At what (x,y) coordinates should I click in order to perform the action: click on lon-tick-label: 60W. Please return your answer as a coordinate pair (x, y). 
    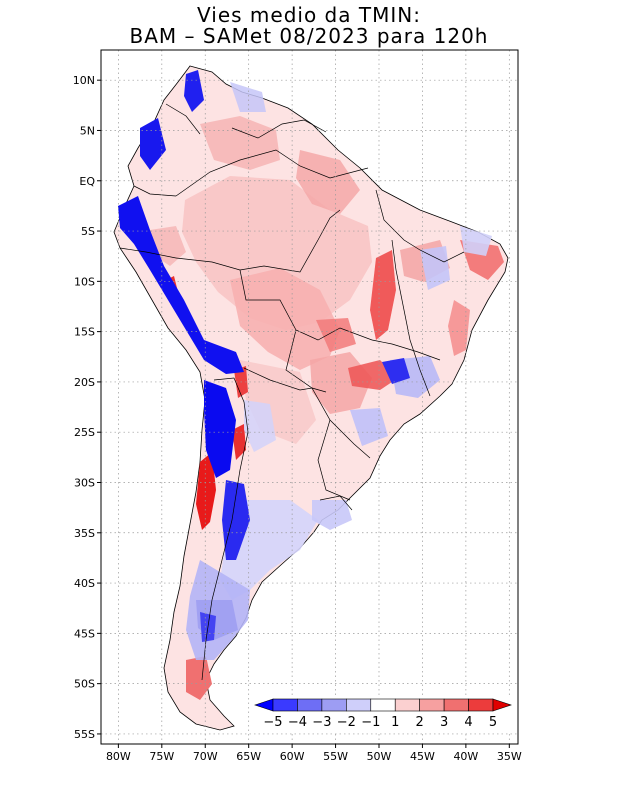
    Looking at the image, I should click on (292, 756).